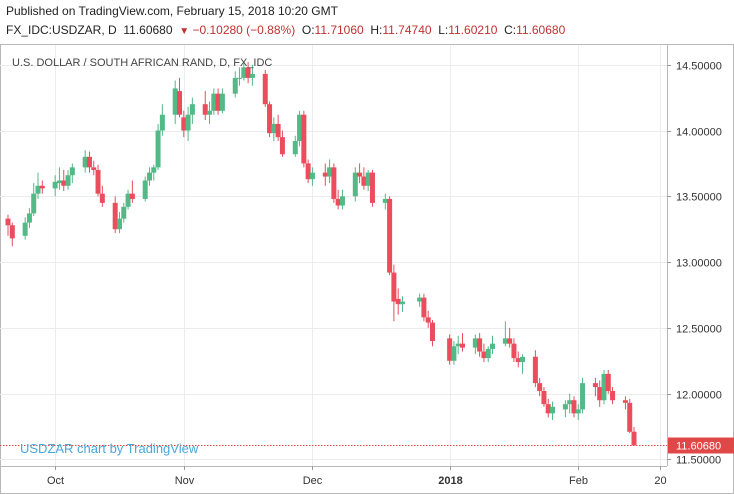 The image size is (734, 494). I want to click on time-tick-label: Oct, so click(55, 481).